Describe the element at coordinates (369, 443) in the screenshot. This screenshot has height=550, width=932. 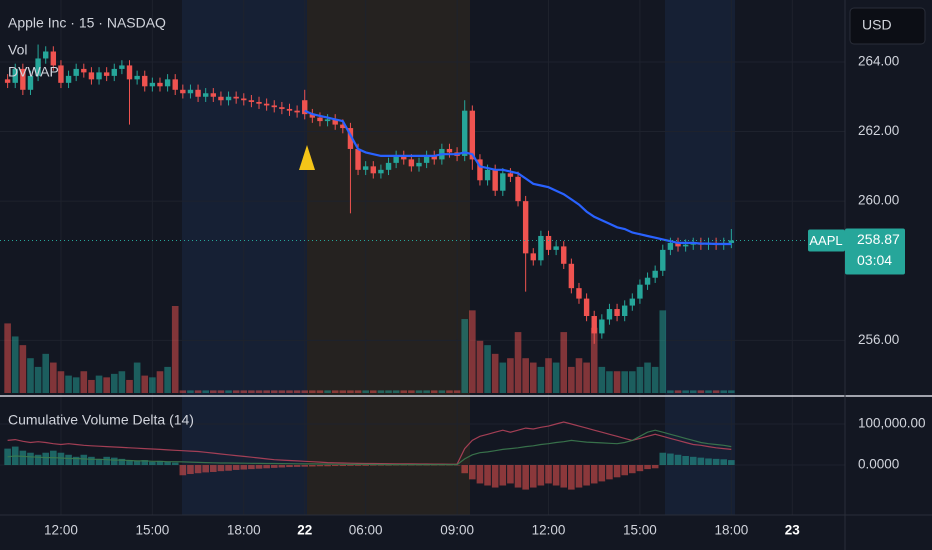
I see `cvd-line` at that location.